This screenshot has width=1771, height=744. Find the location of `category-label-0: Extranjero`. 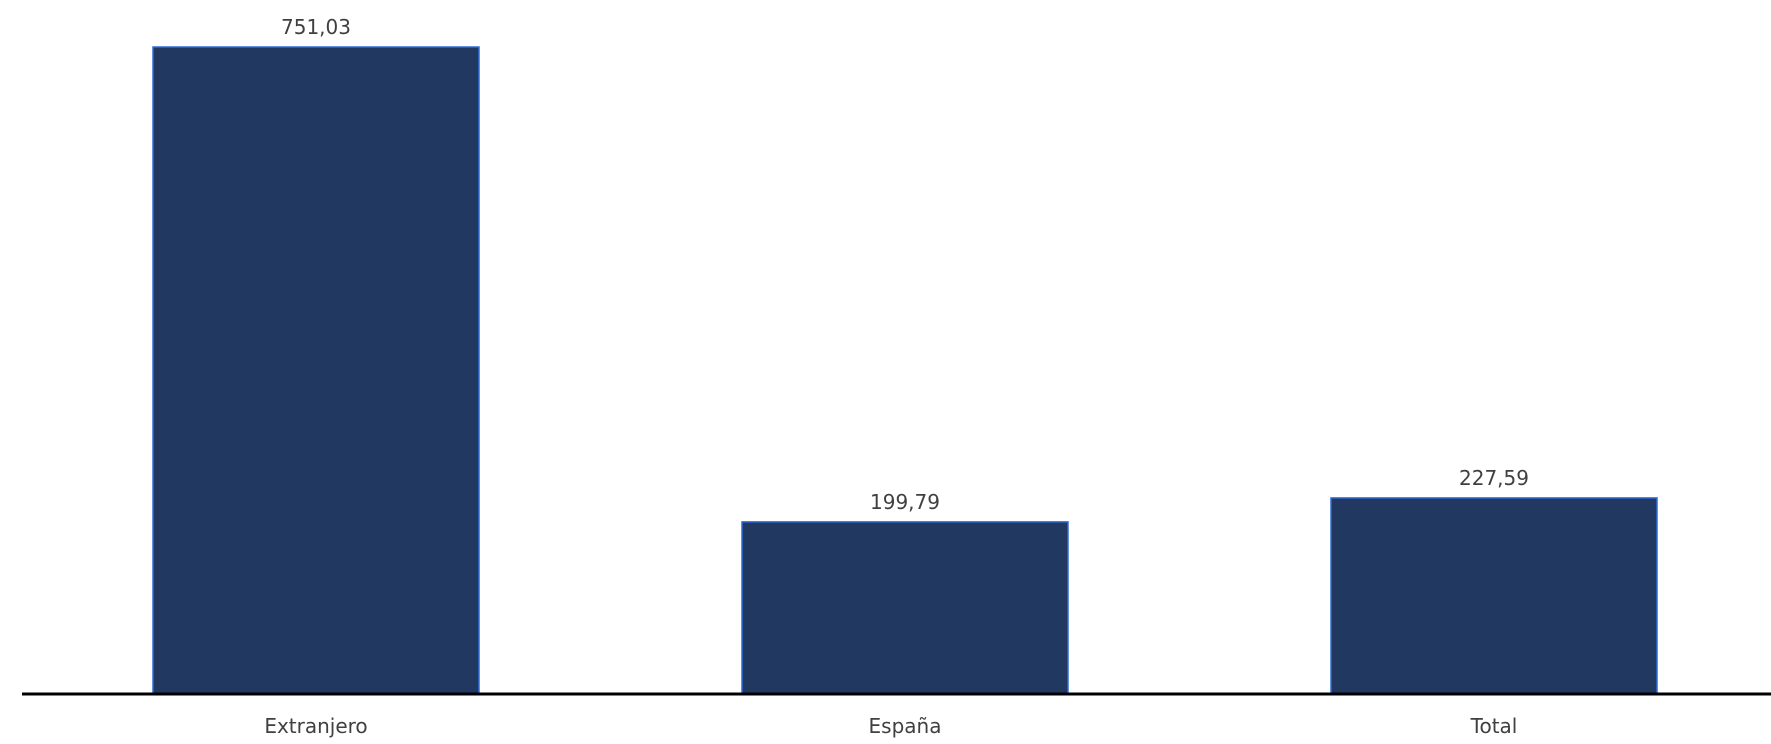

category-label-0: Extranjero is located at coordinates (315, 726).